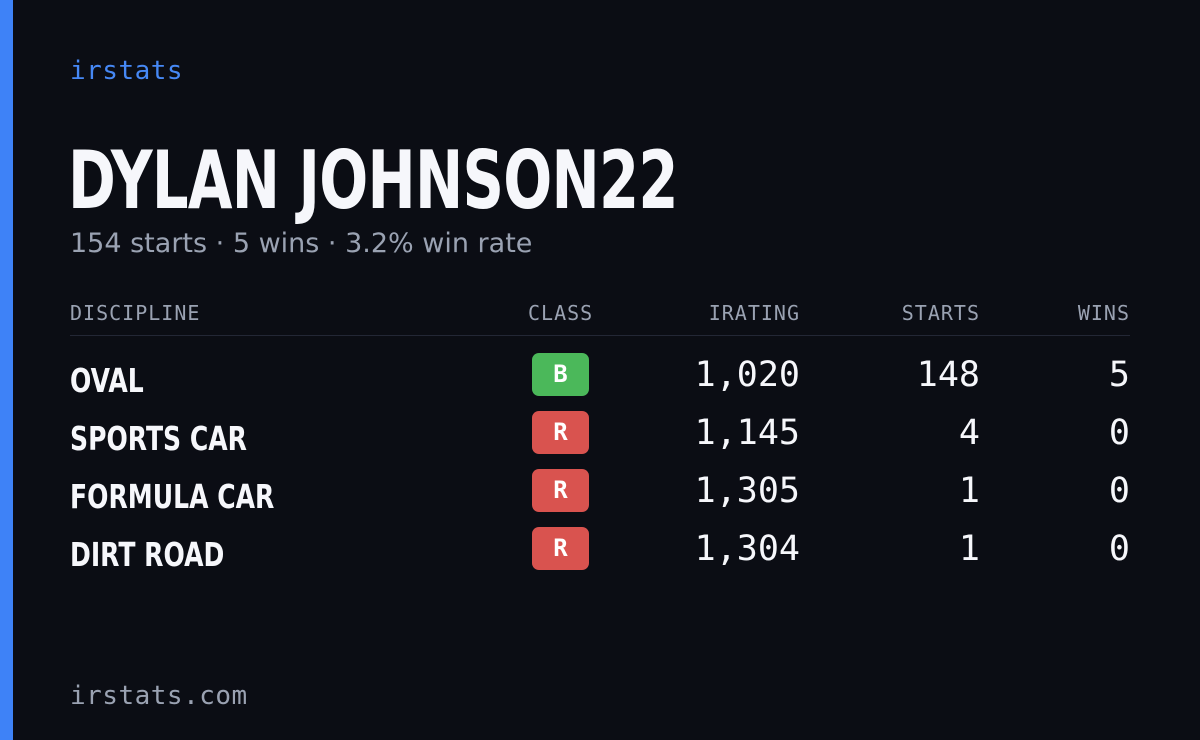 The image size is (1200, 740). Describe the element at coordinates (158, 438) in the screenshot. I see `discipline-name: SPORTS CAR` at that location.